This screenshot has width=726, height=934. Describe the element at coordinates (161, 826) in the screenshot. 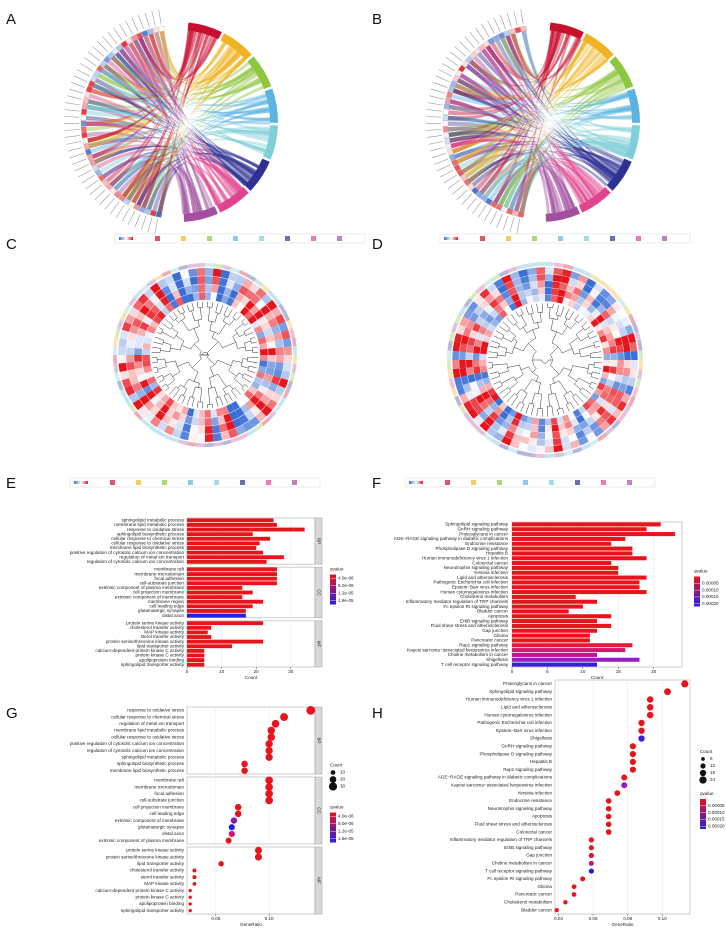

I see `category-label: glutamatergic synapse` at that location.